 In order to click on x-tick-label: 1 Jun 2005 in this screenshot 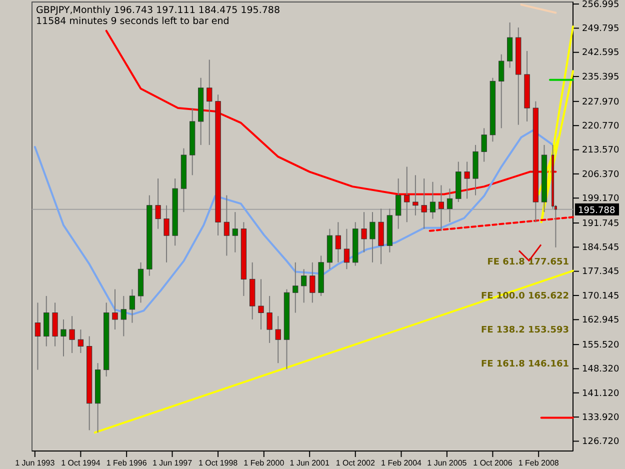, I will do `click(447, 463)`.